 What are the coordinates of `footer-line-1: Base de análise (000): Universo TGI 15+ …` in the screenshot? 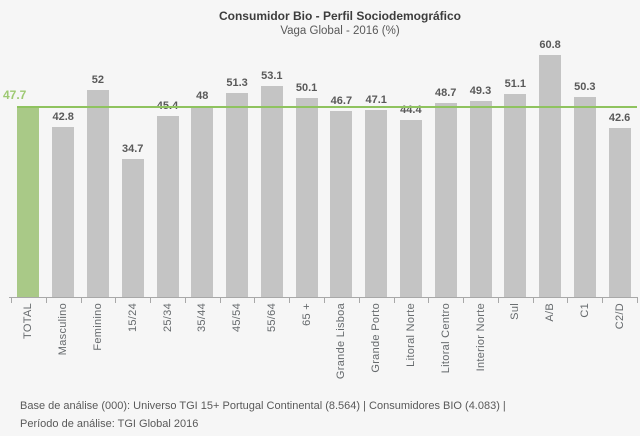 It's located at (263, 406).